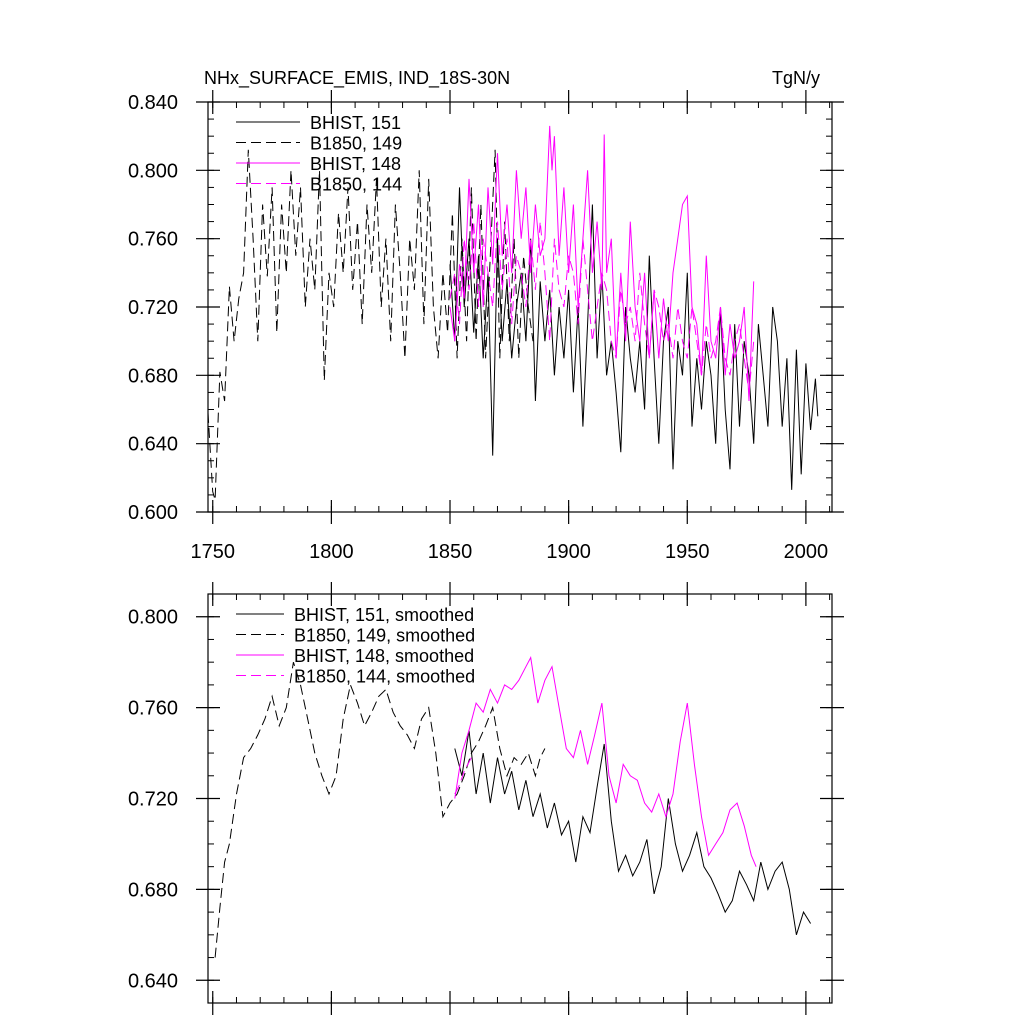  I want to click on y-tick-label: 0.600, so click(153, 513).